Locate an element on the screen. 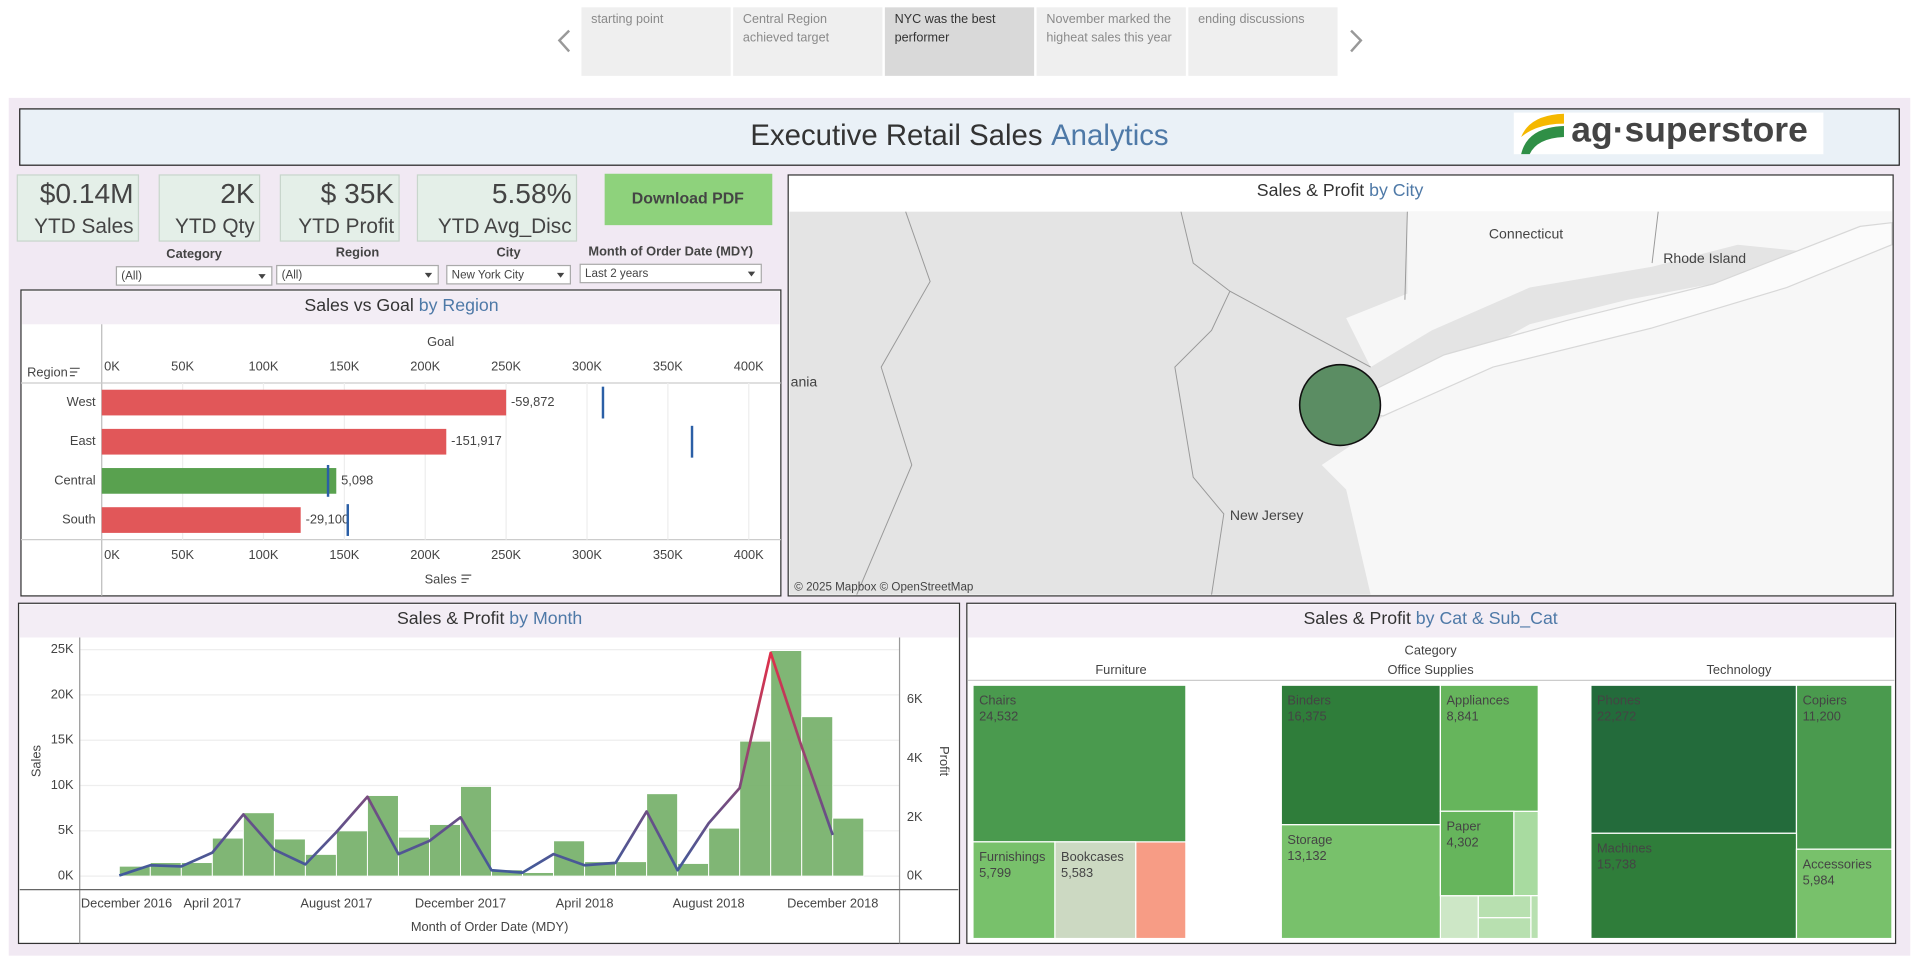  y-tick-label: 10K is located at coordinates (62, 784).